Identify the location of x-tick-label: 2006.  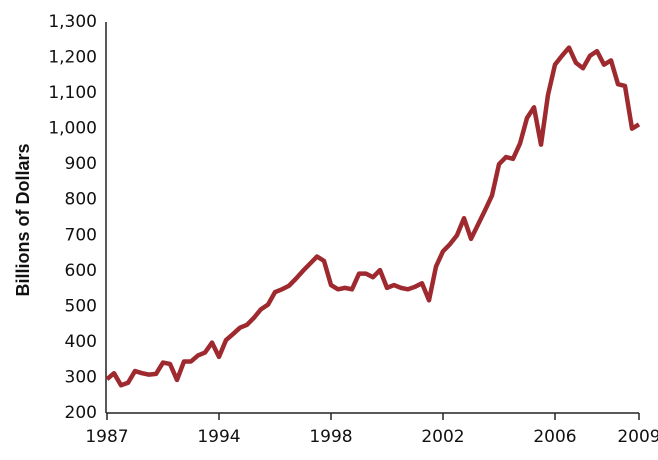
(554, 437).